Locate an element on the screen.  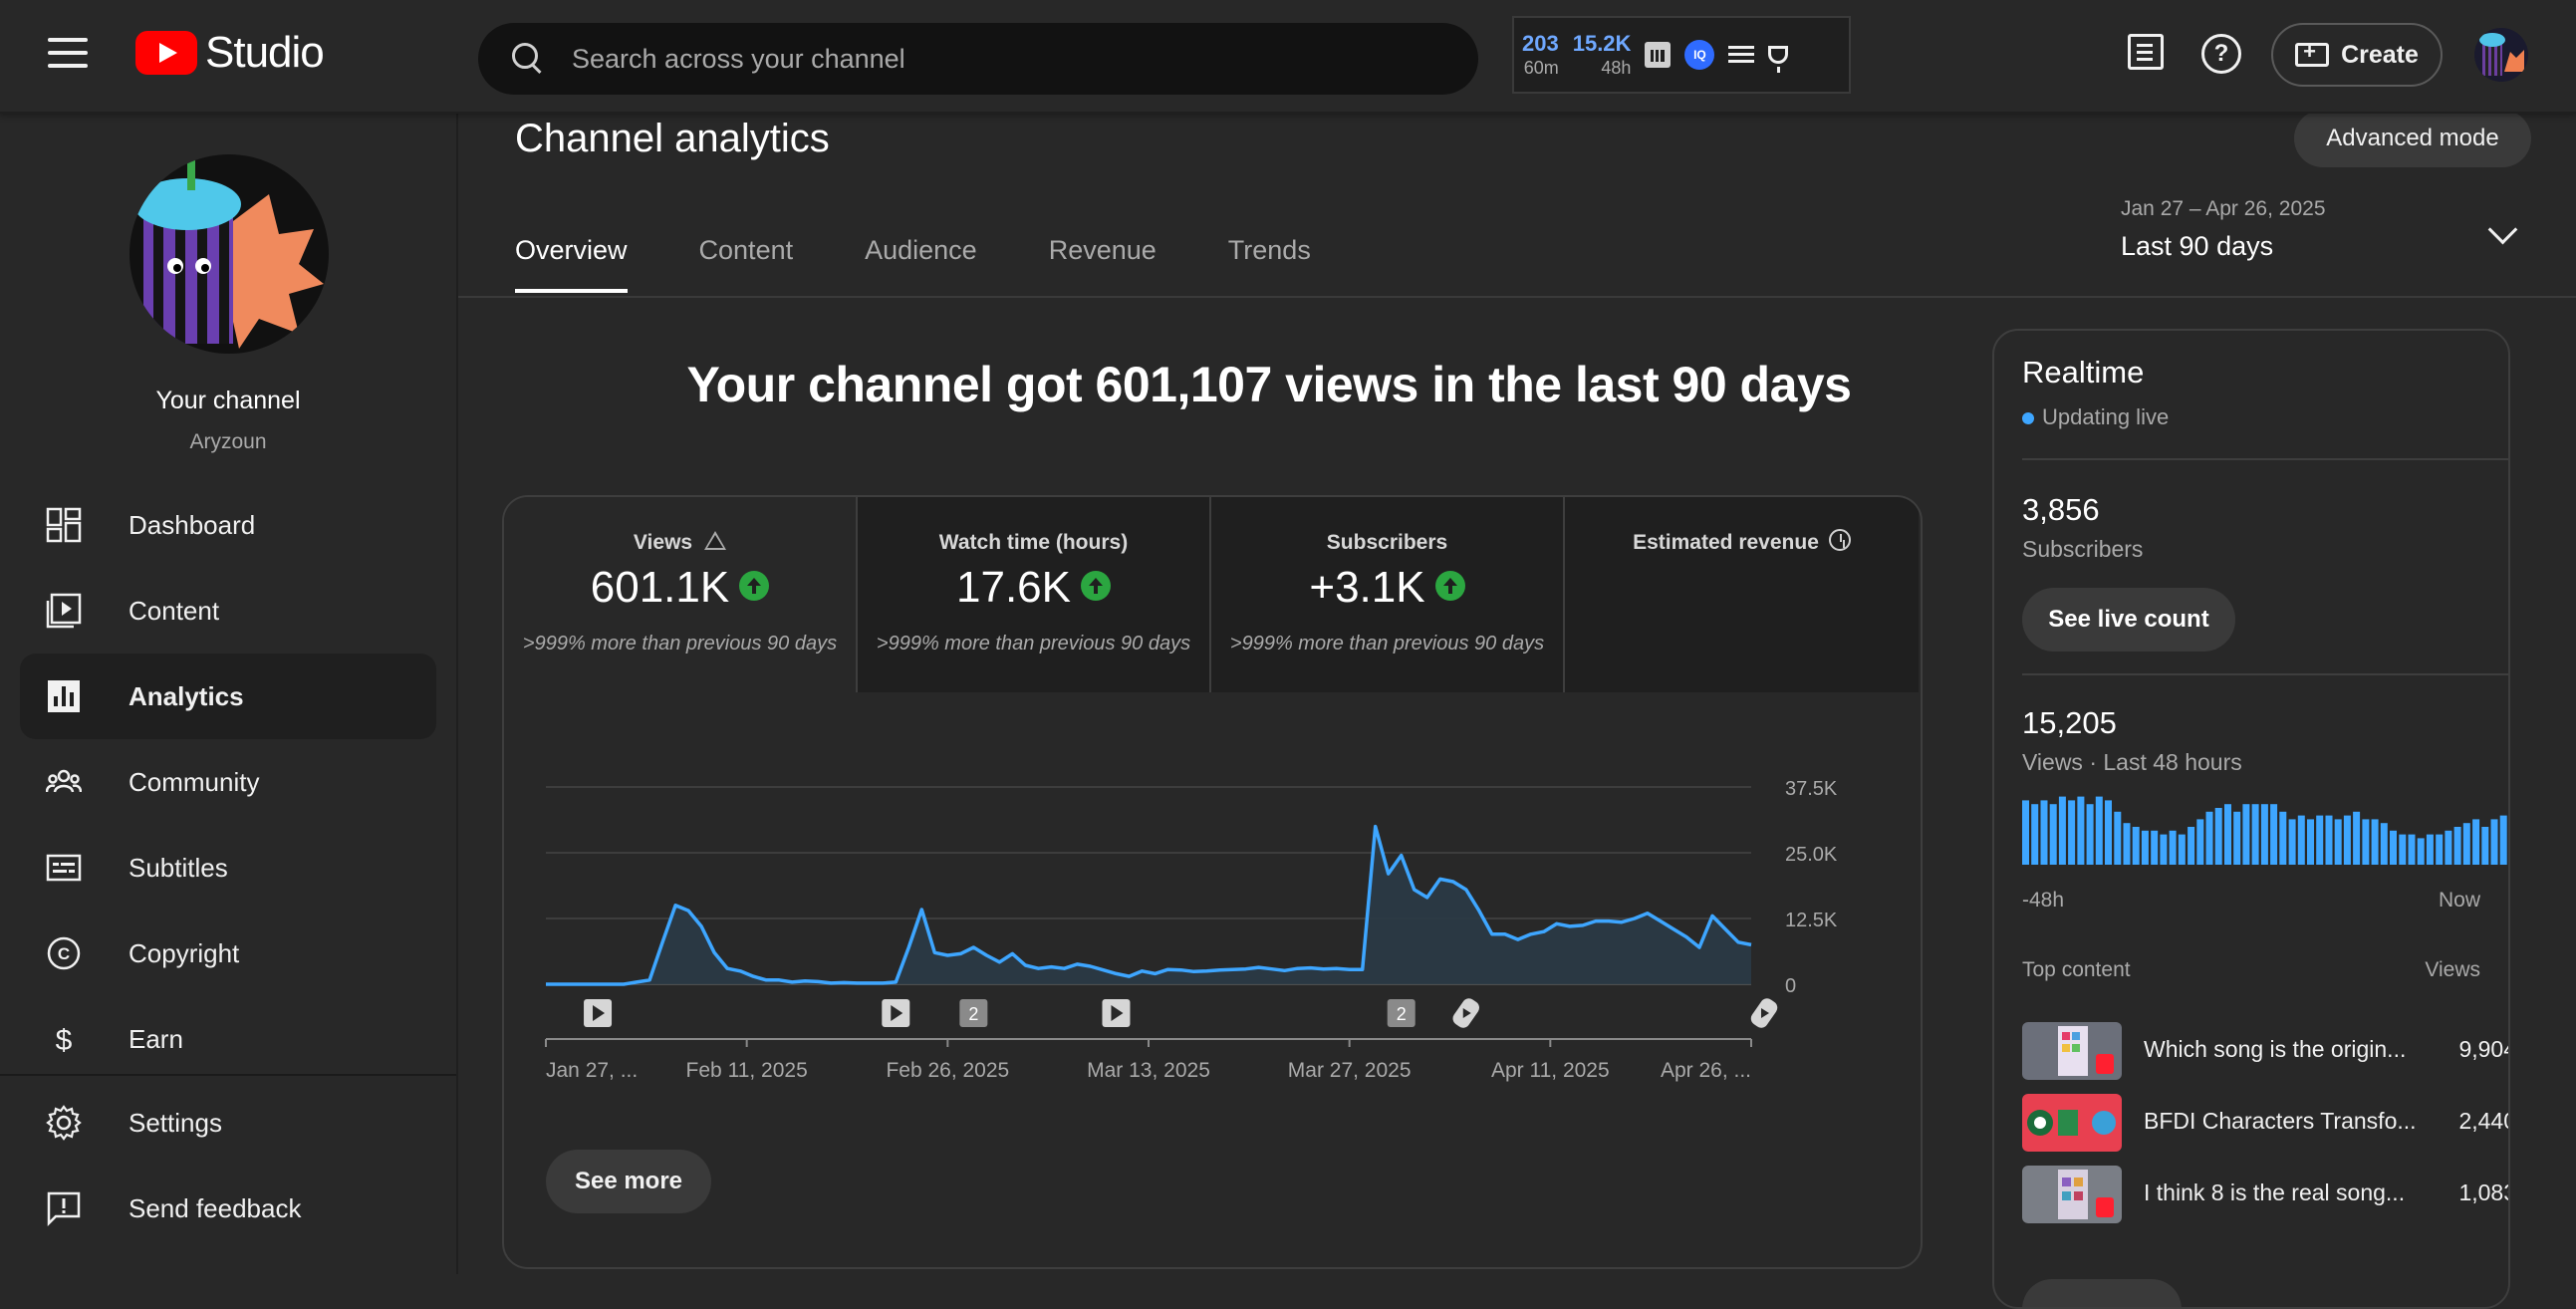
metric-title-text: Estimated revenue is located at coordinates (1726, 542).